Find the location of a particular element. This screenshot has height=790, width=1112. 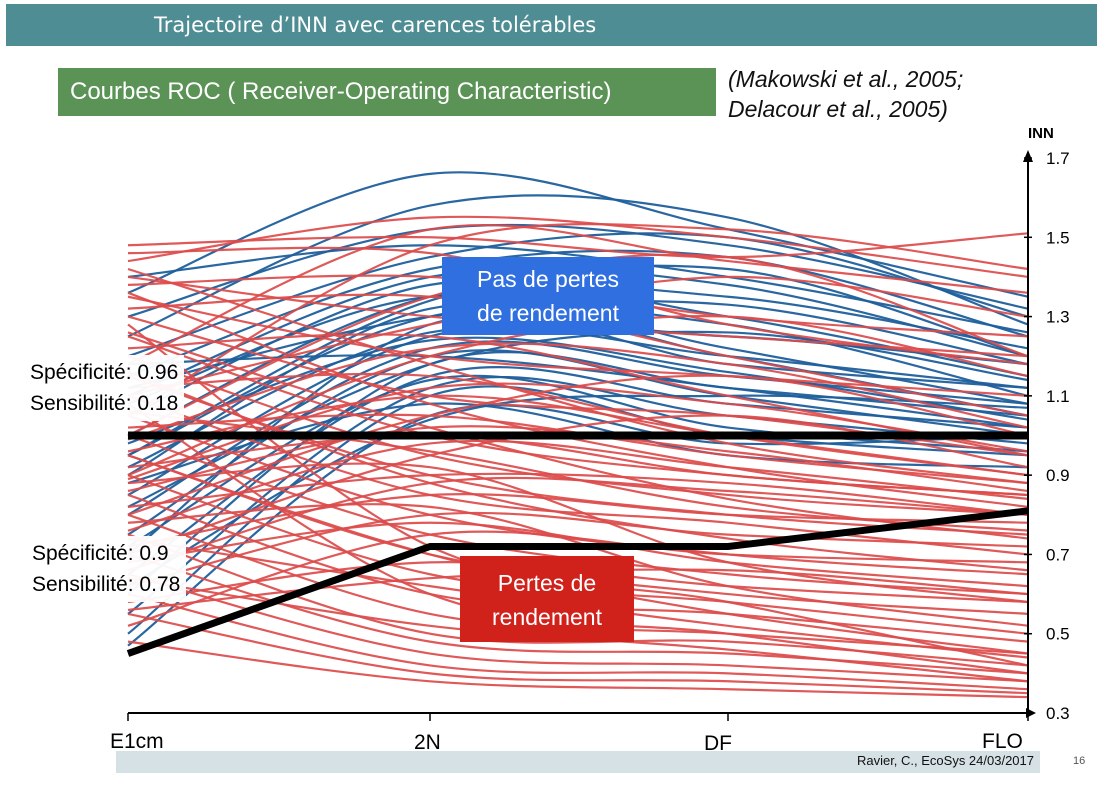

y-axis-arrow is located at coordinates (1028, 156).